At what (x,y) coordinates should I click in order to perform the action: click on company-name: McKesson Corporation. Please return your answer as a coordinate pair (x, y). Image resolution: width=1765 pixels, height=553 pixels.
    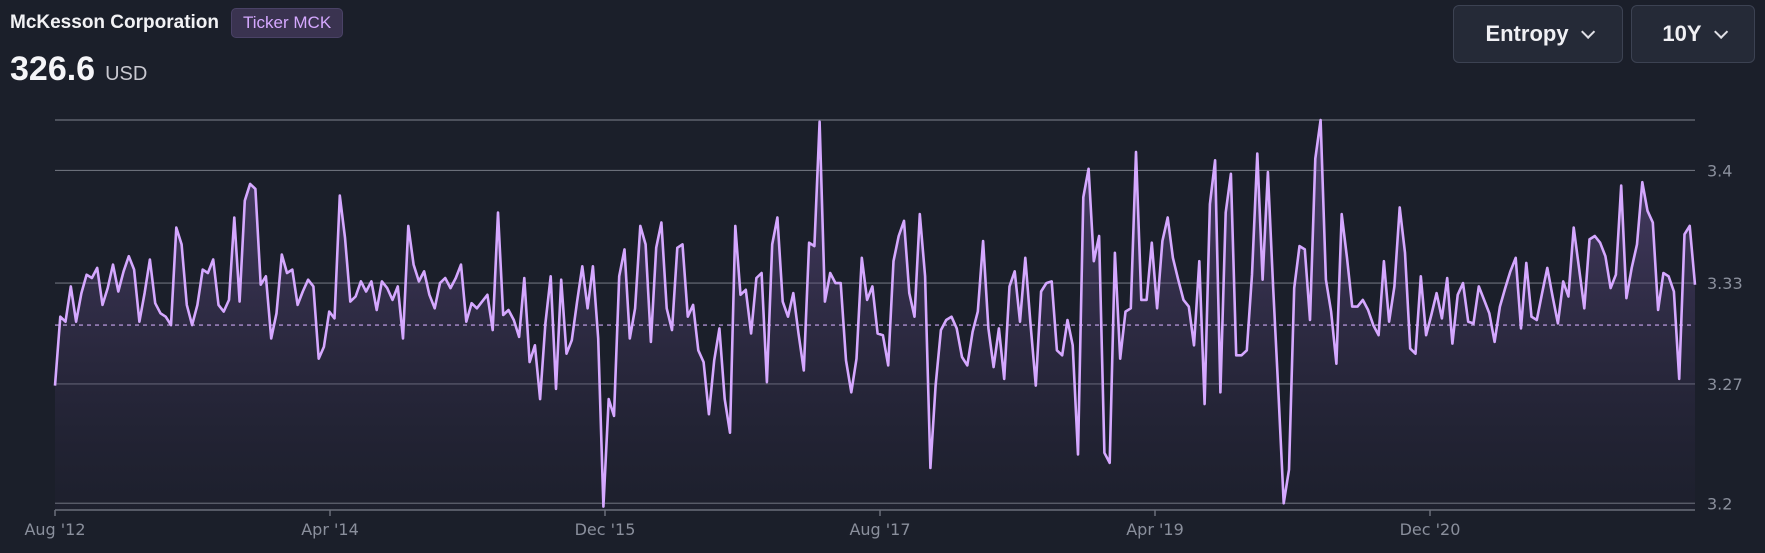
    Looking at the image, I should click on (115, 22).